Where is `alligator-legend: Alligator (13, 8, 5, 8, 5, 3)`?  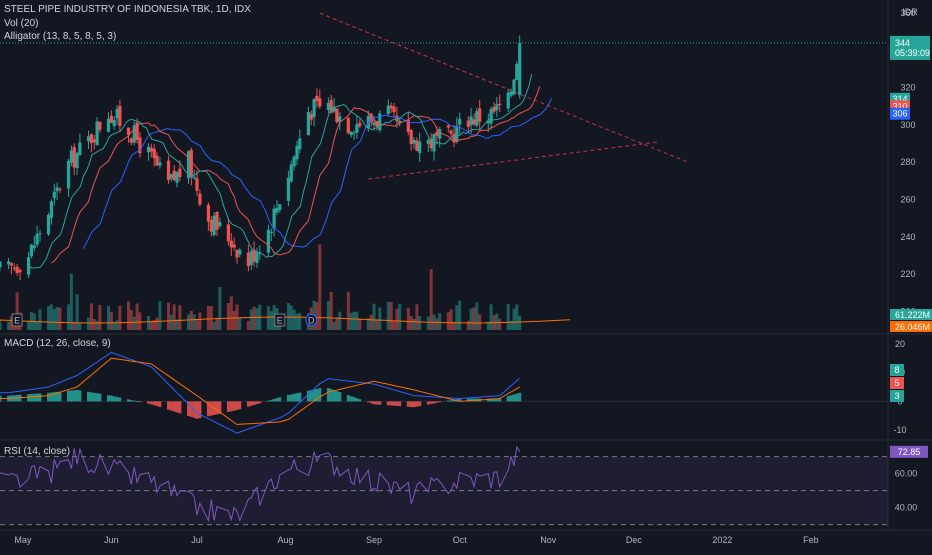 alligator-legend: Alligator (13, 8, 5, 8, 5, 3) is located at coordinates (60, 36).